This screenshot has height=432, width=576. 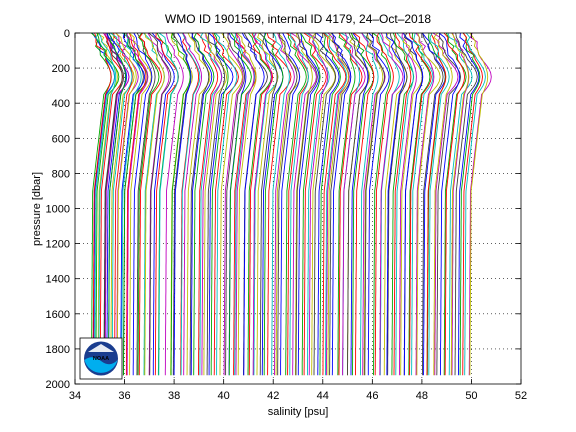 What do you see at coordinates (75, 396) in the screenshot?
I see `x-tick-label: 34` at bounding box center [75, 396].